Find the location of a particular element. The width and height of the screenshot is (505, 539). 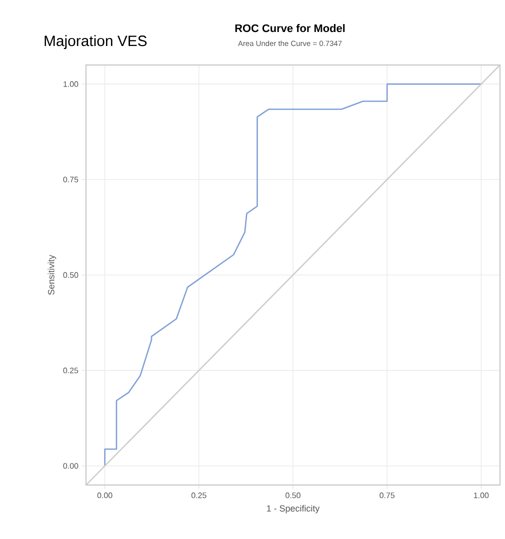

x-axis-title: 1 - Specificity is located at coordinates (293, 509).